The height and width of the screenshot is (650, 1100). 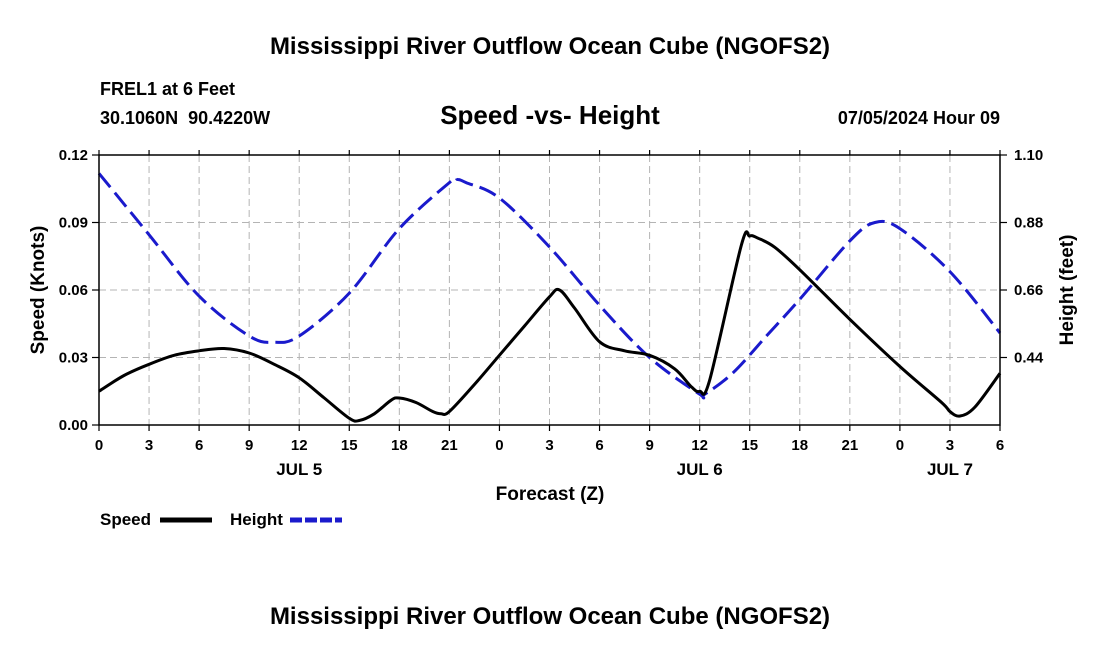 I want to click on y-left-ticks: 0.00 0.03 0.06 0.09 0.12, so click(x=79, y=290).